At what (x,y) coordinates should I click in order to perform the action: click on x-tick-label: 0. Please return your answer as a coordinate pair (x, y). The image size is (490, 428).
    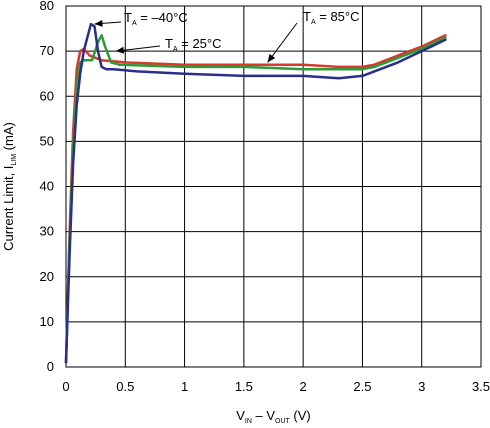
    Looking at the image, I should click on (65, 386).